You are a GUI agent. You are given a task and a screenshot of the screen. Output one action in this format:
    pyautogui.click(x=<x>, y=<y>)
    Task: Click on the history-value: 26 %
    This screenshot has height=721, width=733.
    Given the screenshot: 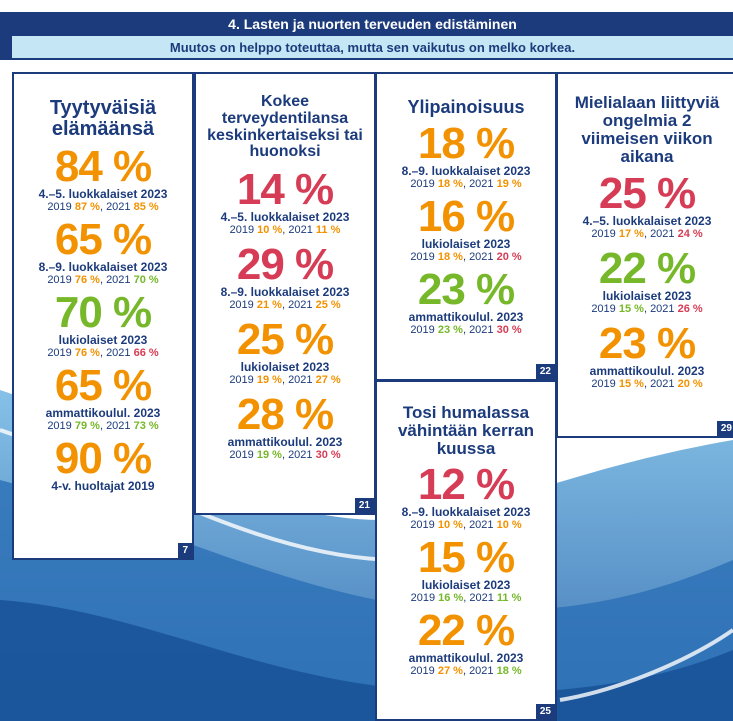 What is the action you would take?
    pyautogui.click(x=690, y=309)
    